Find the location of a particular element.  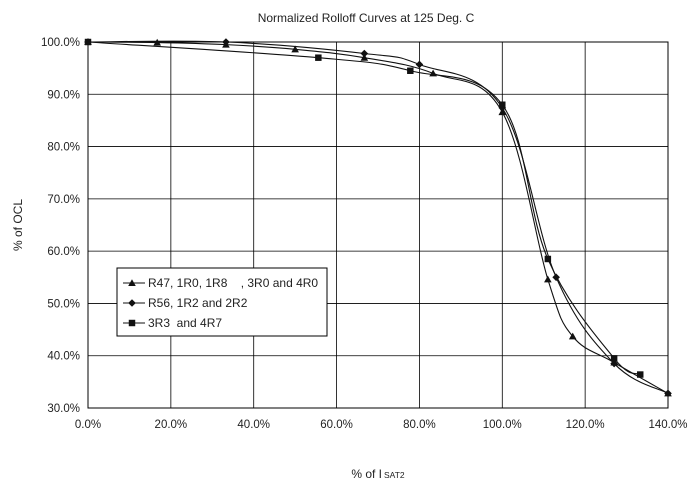

x-tick-label: 0.0% is located at coordinates (88, 425).